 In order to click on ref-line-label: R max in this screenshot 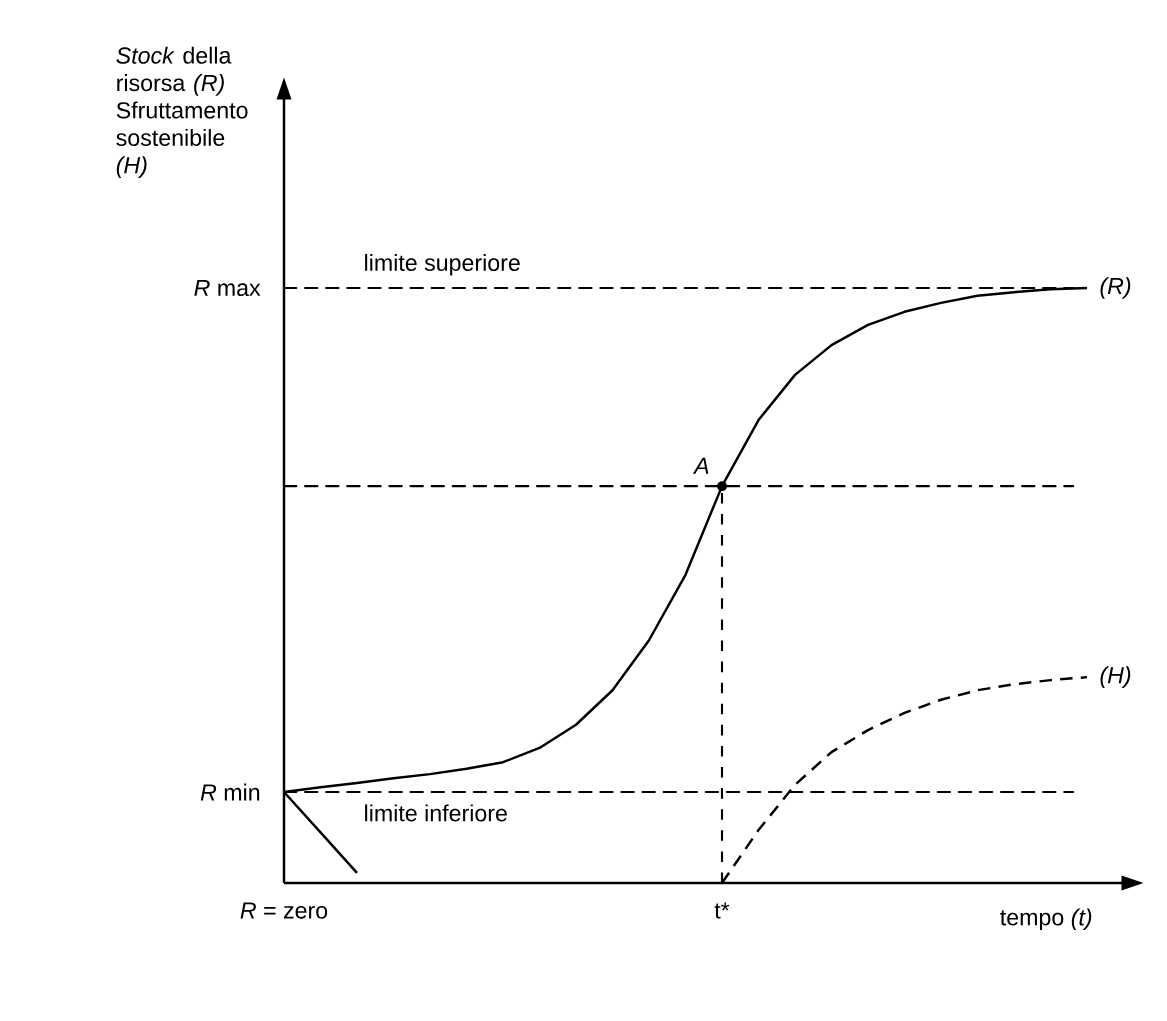, I will do `click(227, 288)`.